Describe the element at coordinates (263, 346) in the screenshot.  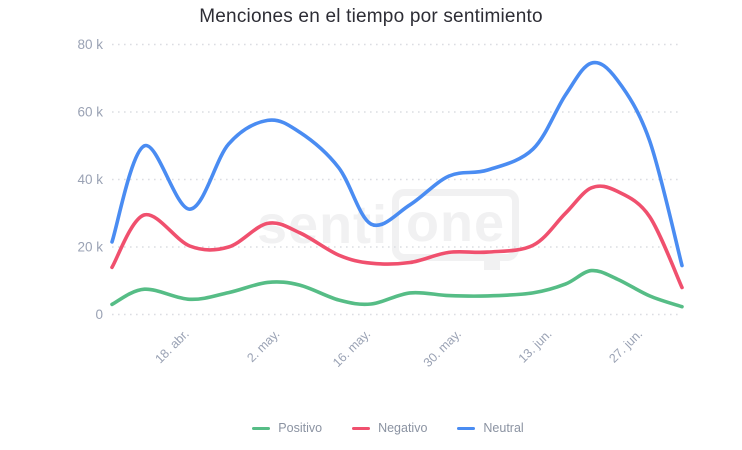
I see `x-axis-label: 2. may.` at that location.